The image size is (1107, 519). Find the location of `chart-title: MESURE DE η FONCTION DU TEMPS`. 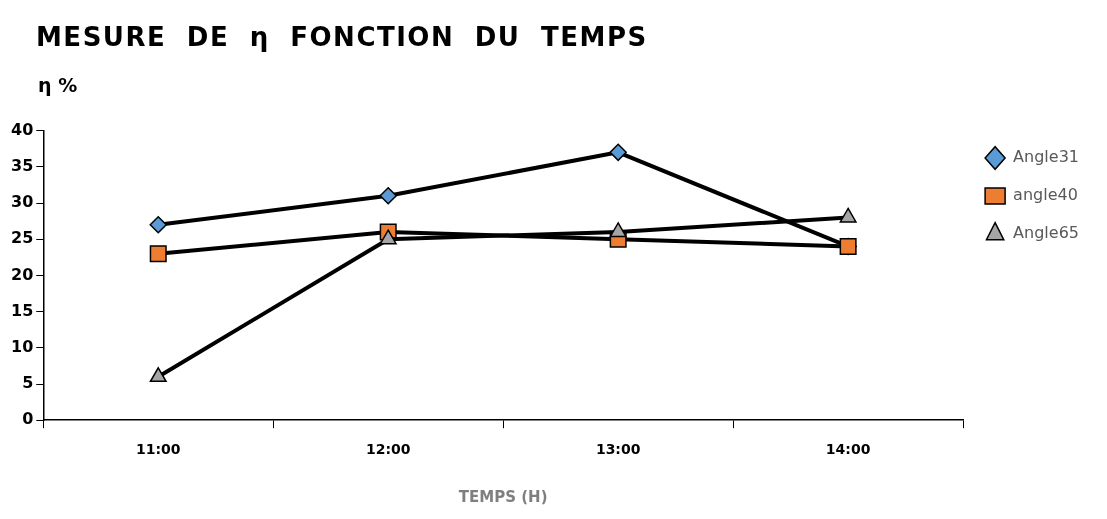

chart-title: MESURE DE η FONCTION DU TEMPS is located at coordinates (342, 37).